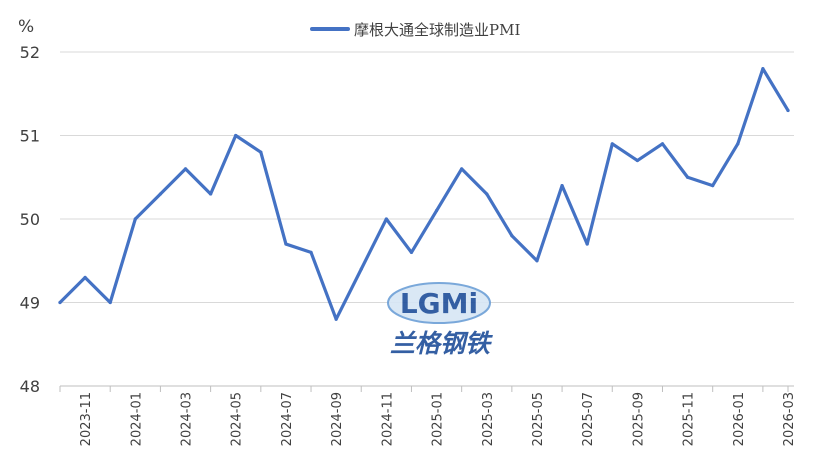 Image resolution: width=827 pixels, height=473 pixels. What do you see at coordinates (437, 30) in the screenshot?
I see `legend-label: 摩根大通全球制造业PMI` at bounding box center [437, 30].